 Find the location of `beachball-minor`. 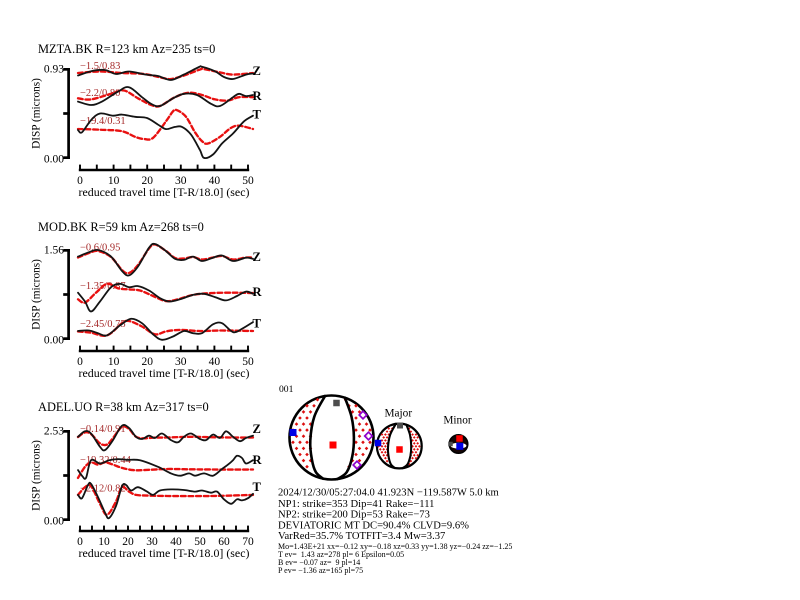

beachball-minor is located at coordinates (458, 444).